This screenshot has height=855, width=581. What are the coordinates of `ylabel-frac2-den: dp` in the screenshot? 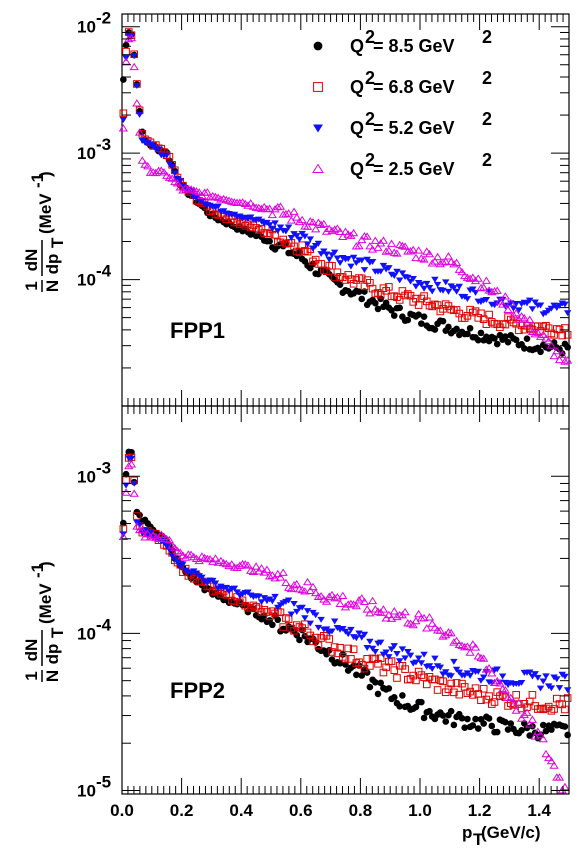 It's located at (52, 654).